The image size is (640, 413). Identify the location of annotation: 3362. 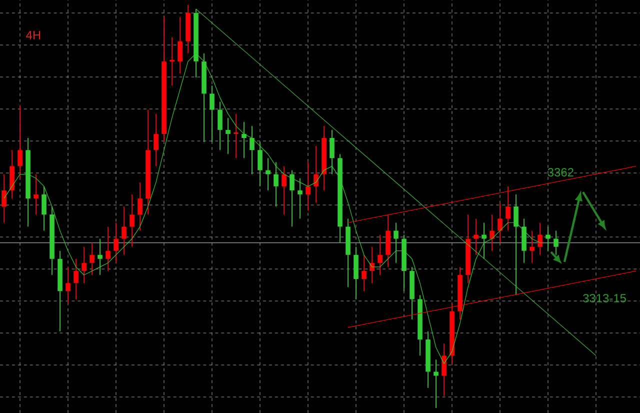
(561, 172).